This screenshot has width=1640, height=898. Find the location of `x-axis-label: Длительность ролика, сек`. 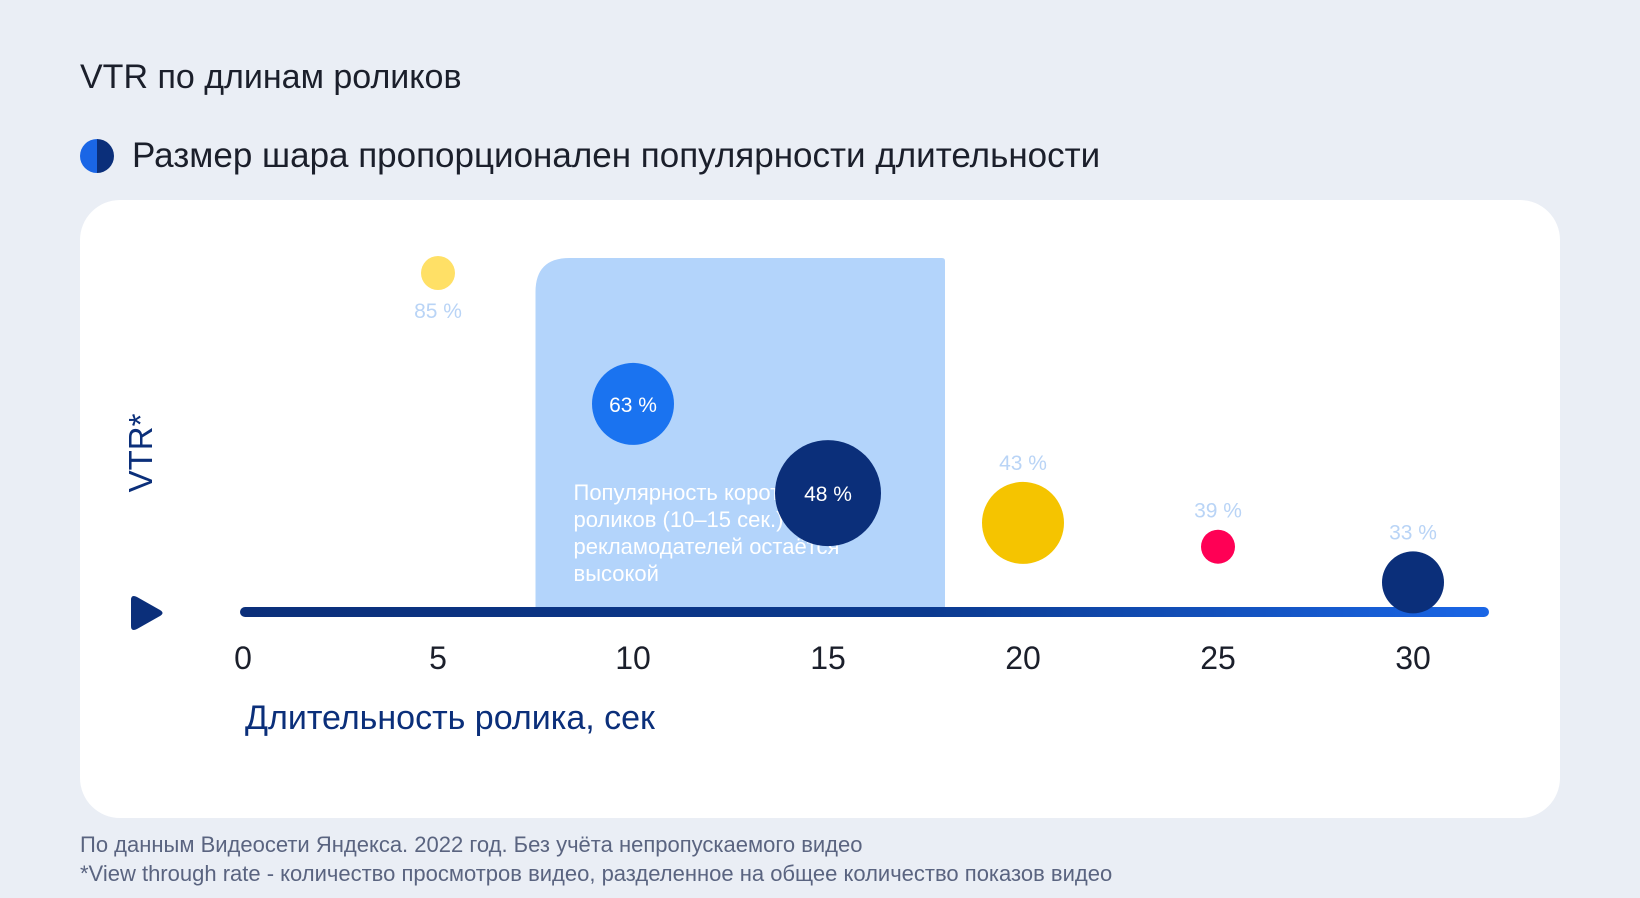

x-axis-label: Длительность ролика, сек is located at coordinates (450, 718).